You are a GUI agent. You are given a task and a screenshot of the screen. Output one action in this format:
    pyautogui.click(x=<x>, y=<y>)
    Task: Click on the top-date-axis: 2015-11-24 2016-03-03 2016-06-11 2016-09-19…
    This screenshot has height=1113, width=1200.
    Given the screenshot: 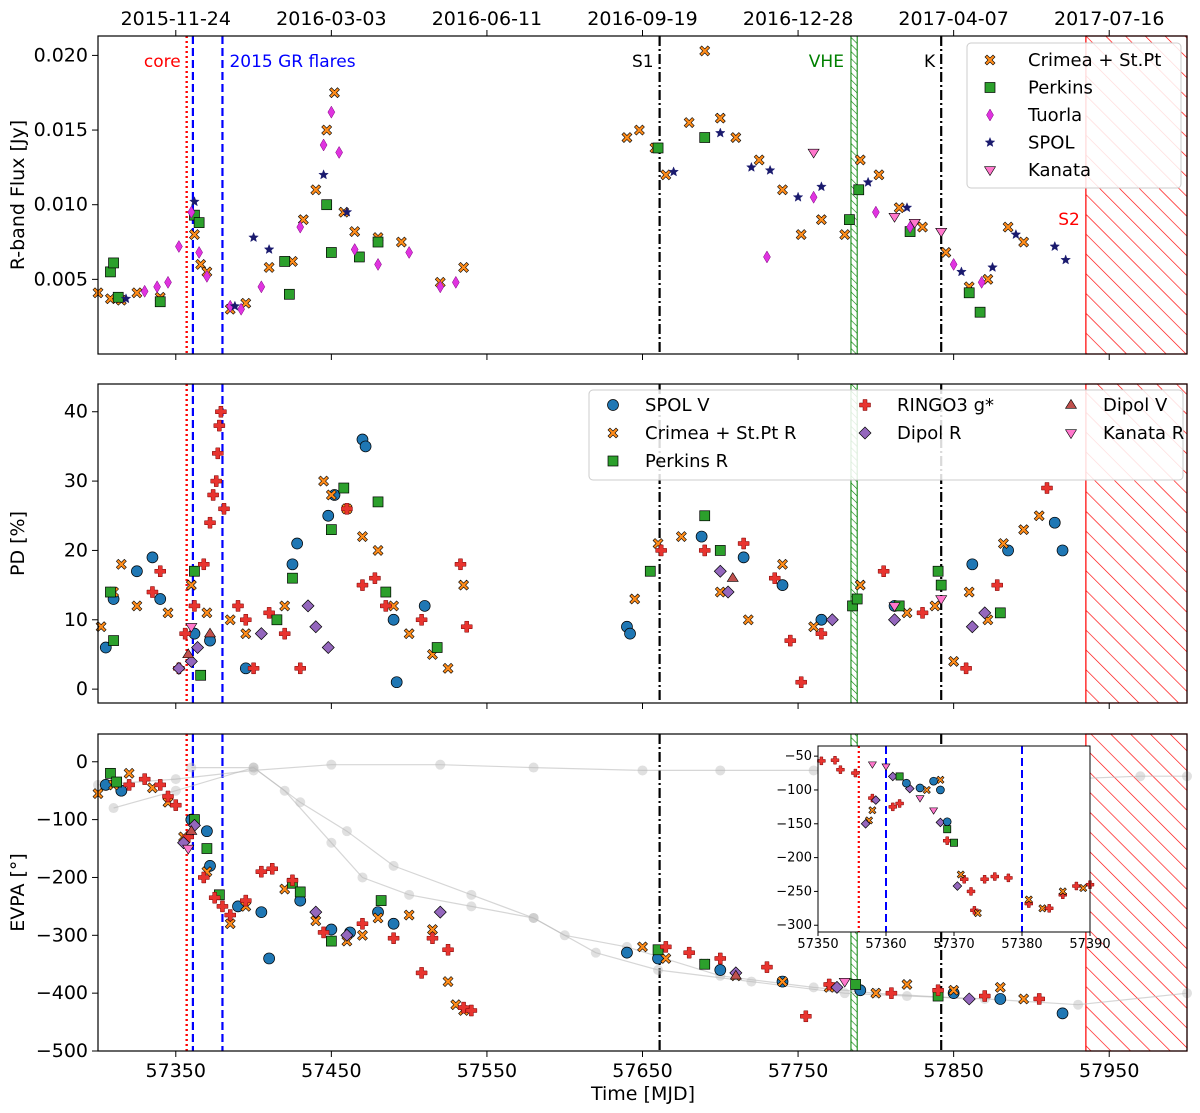 What is the action you would take?
    pyautogui.click(x=642, y=22)
    